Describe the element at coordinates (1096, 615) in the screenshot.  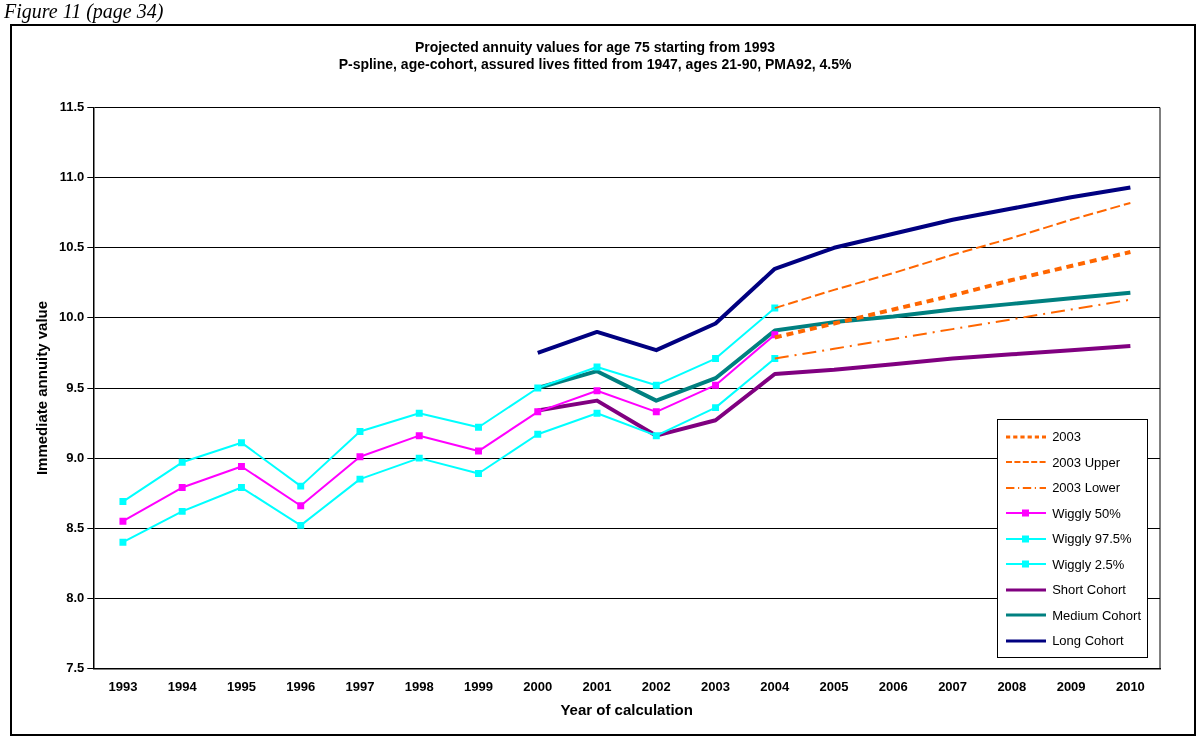
I see `legend-label: Medium Cohort` at that location.